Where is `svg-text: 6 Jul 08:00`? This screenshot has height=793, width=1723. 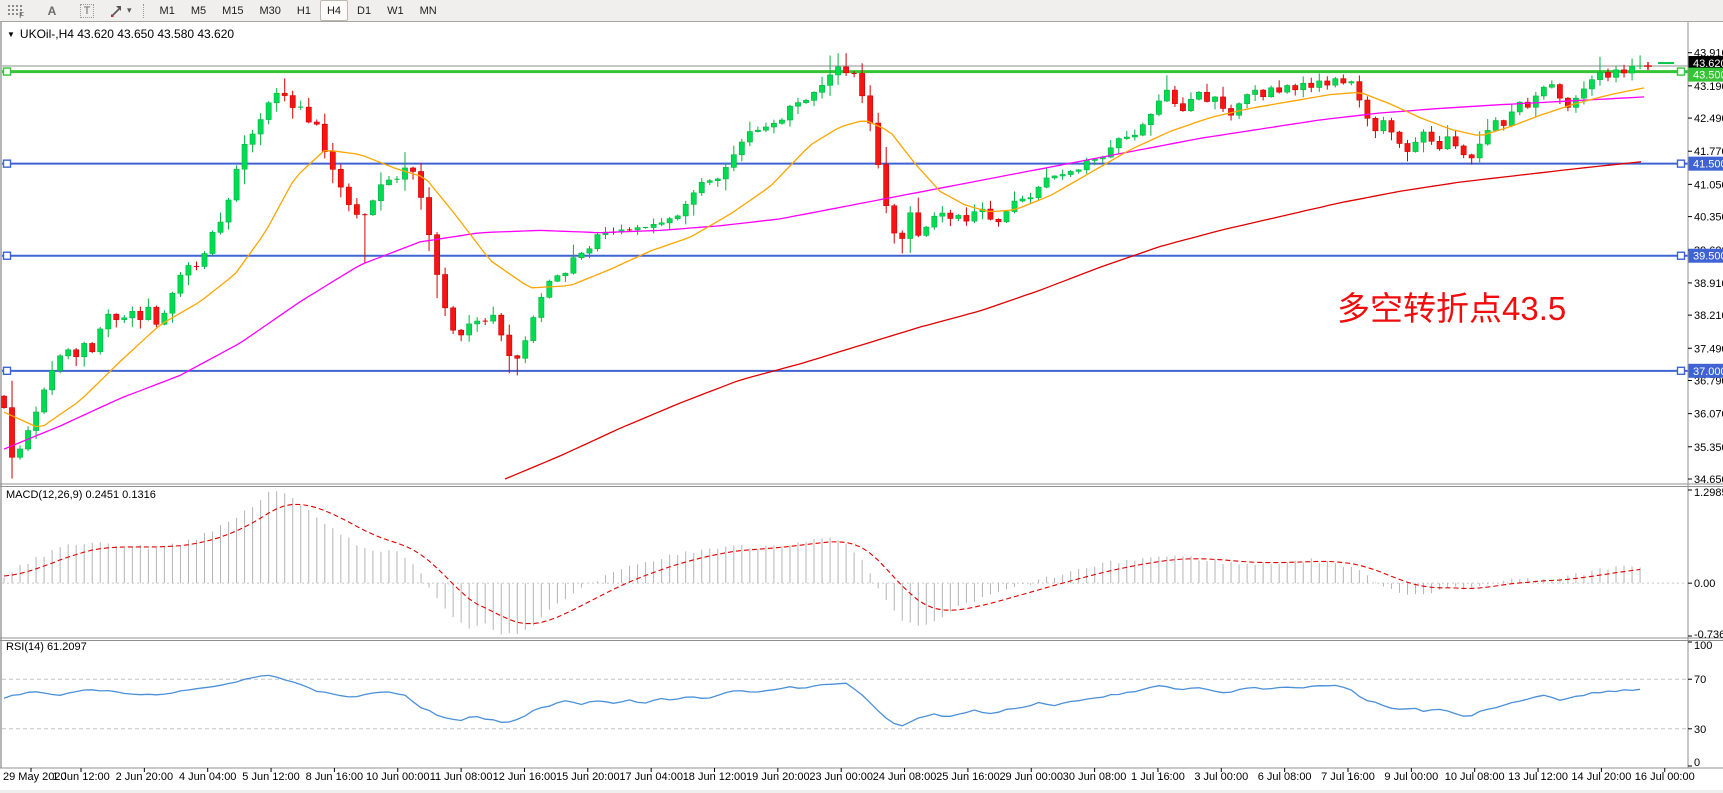
svg-text: 6 Jul 08:00 is located at coordinates (1285, 777).